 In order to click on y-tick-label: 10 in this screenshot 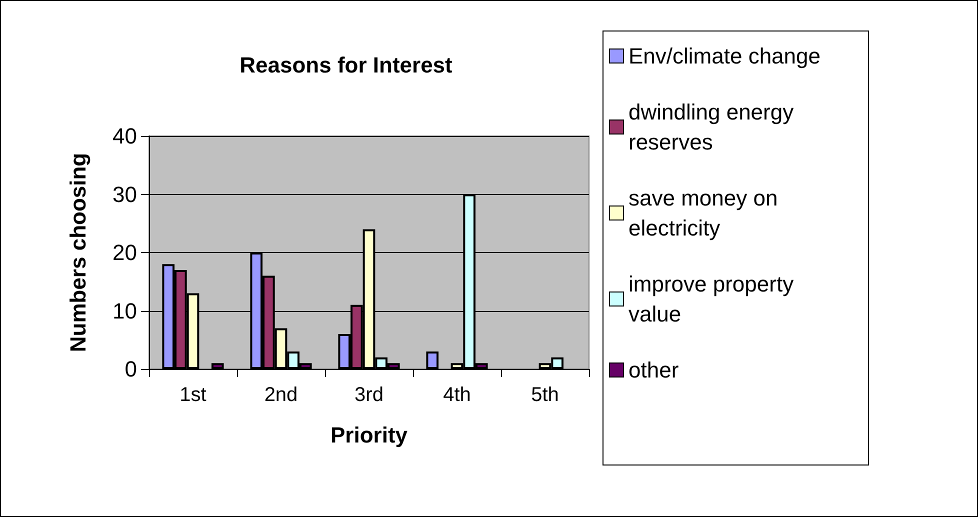, I will do `click(124, 311)`.